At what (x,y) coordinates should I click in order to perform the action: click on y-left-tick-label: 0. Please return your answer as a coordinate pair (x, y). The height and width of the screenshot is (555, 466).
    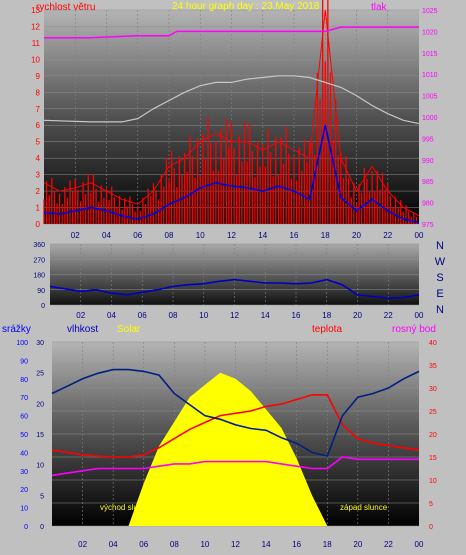
    Looking at the image, I should click on (38, 224).